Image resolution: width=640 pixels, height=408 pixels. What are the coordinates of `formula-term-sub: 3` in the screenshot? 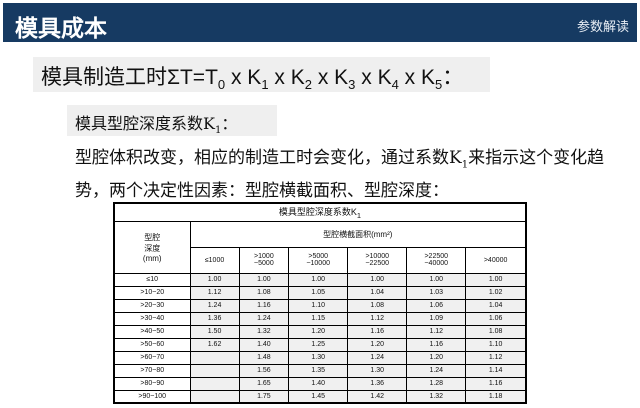 It's located at (352, 84).